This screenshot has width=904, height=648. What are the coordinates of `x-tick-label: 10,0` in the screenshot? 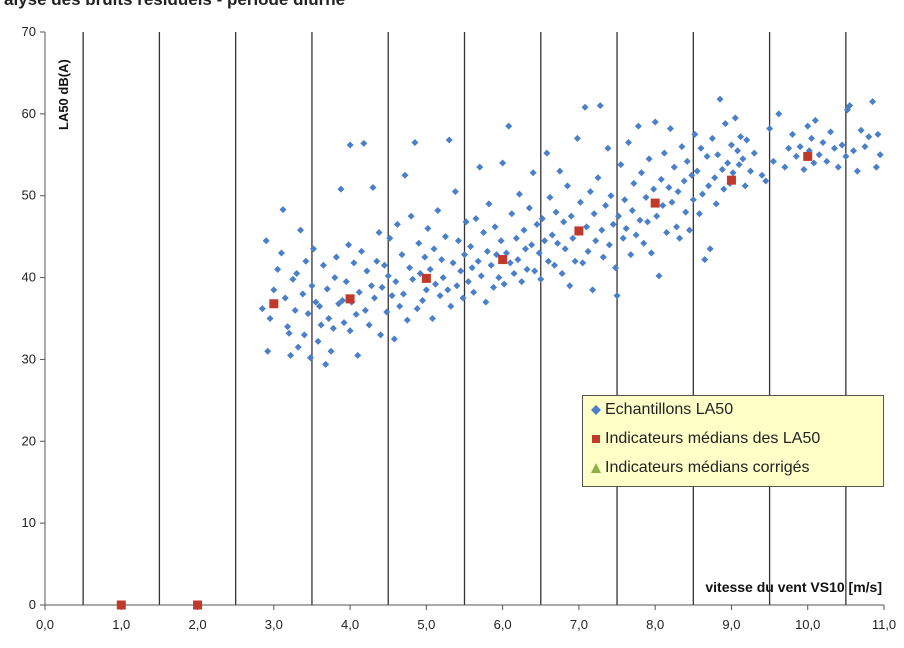 It's located at (807, 624).